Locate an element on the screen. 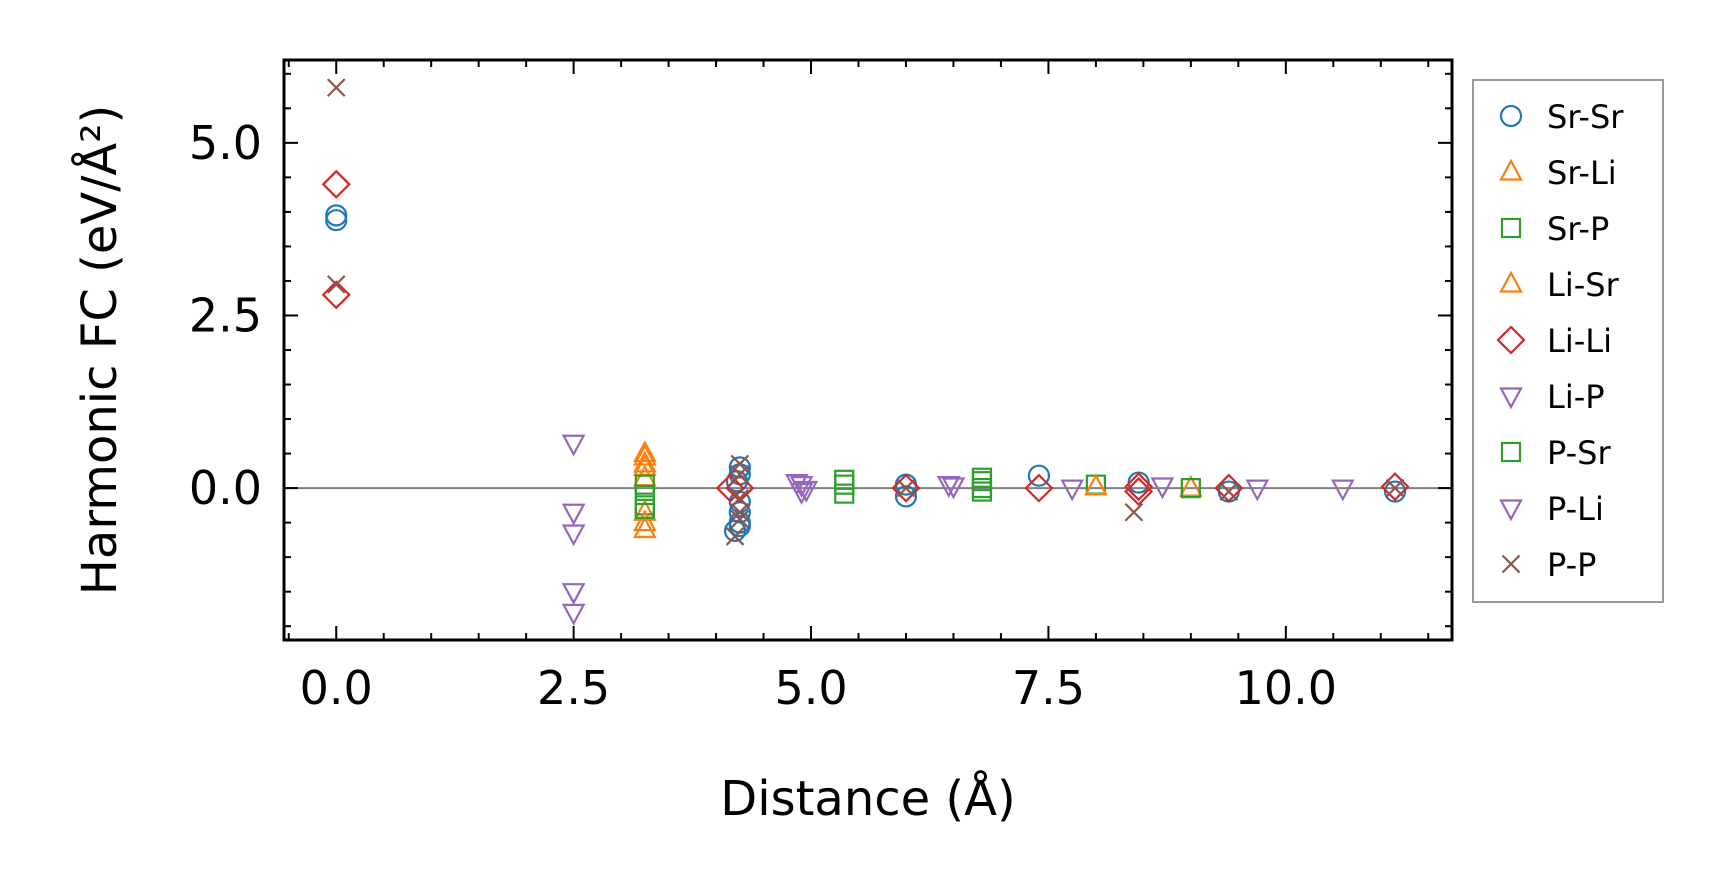  y-tick-label: 2.5 is located at coordinates (225, 315).